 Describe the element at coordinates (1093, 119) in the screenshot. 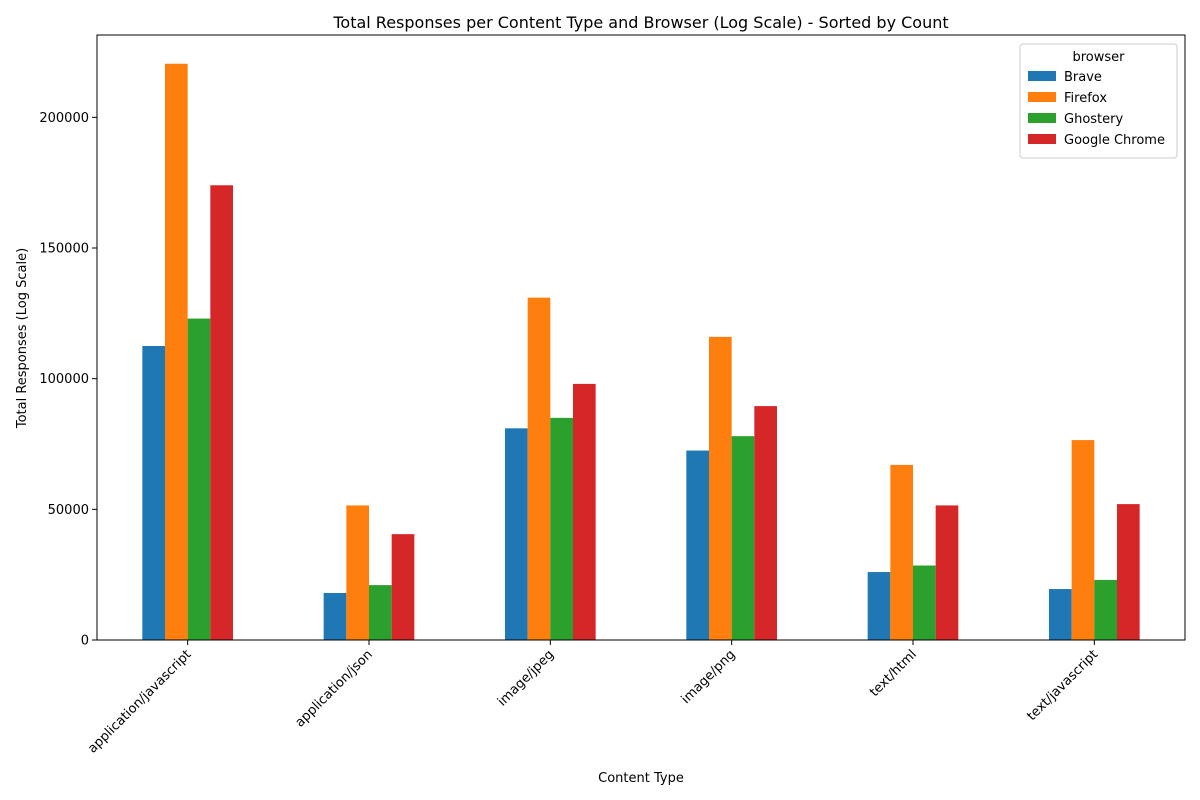

I see `legend-label-ghostery: Ghostery` at that location.